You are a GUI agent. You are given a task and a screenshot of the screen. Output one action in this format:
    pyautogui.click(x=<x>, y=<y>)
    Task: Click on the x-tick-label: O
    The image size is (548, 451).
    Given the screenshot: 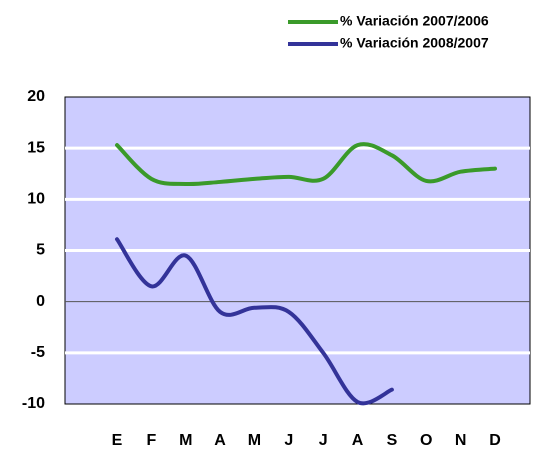 What is the action you would take?
    pyautogui.click(x=426, y=440)
    